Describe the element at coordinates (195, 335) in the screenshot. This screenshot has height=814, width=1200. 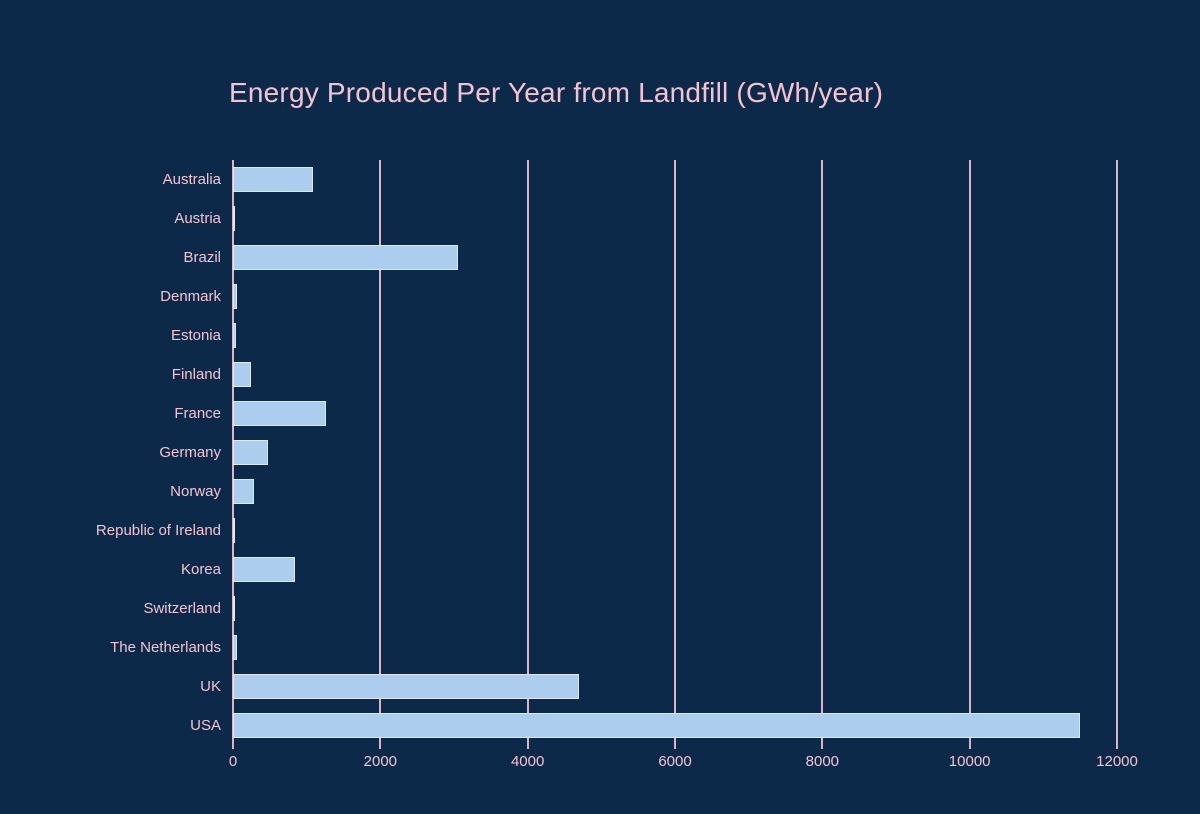
I see `category-label: Estonia` at that location.